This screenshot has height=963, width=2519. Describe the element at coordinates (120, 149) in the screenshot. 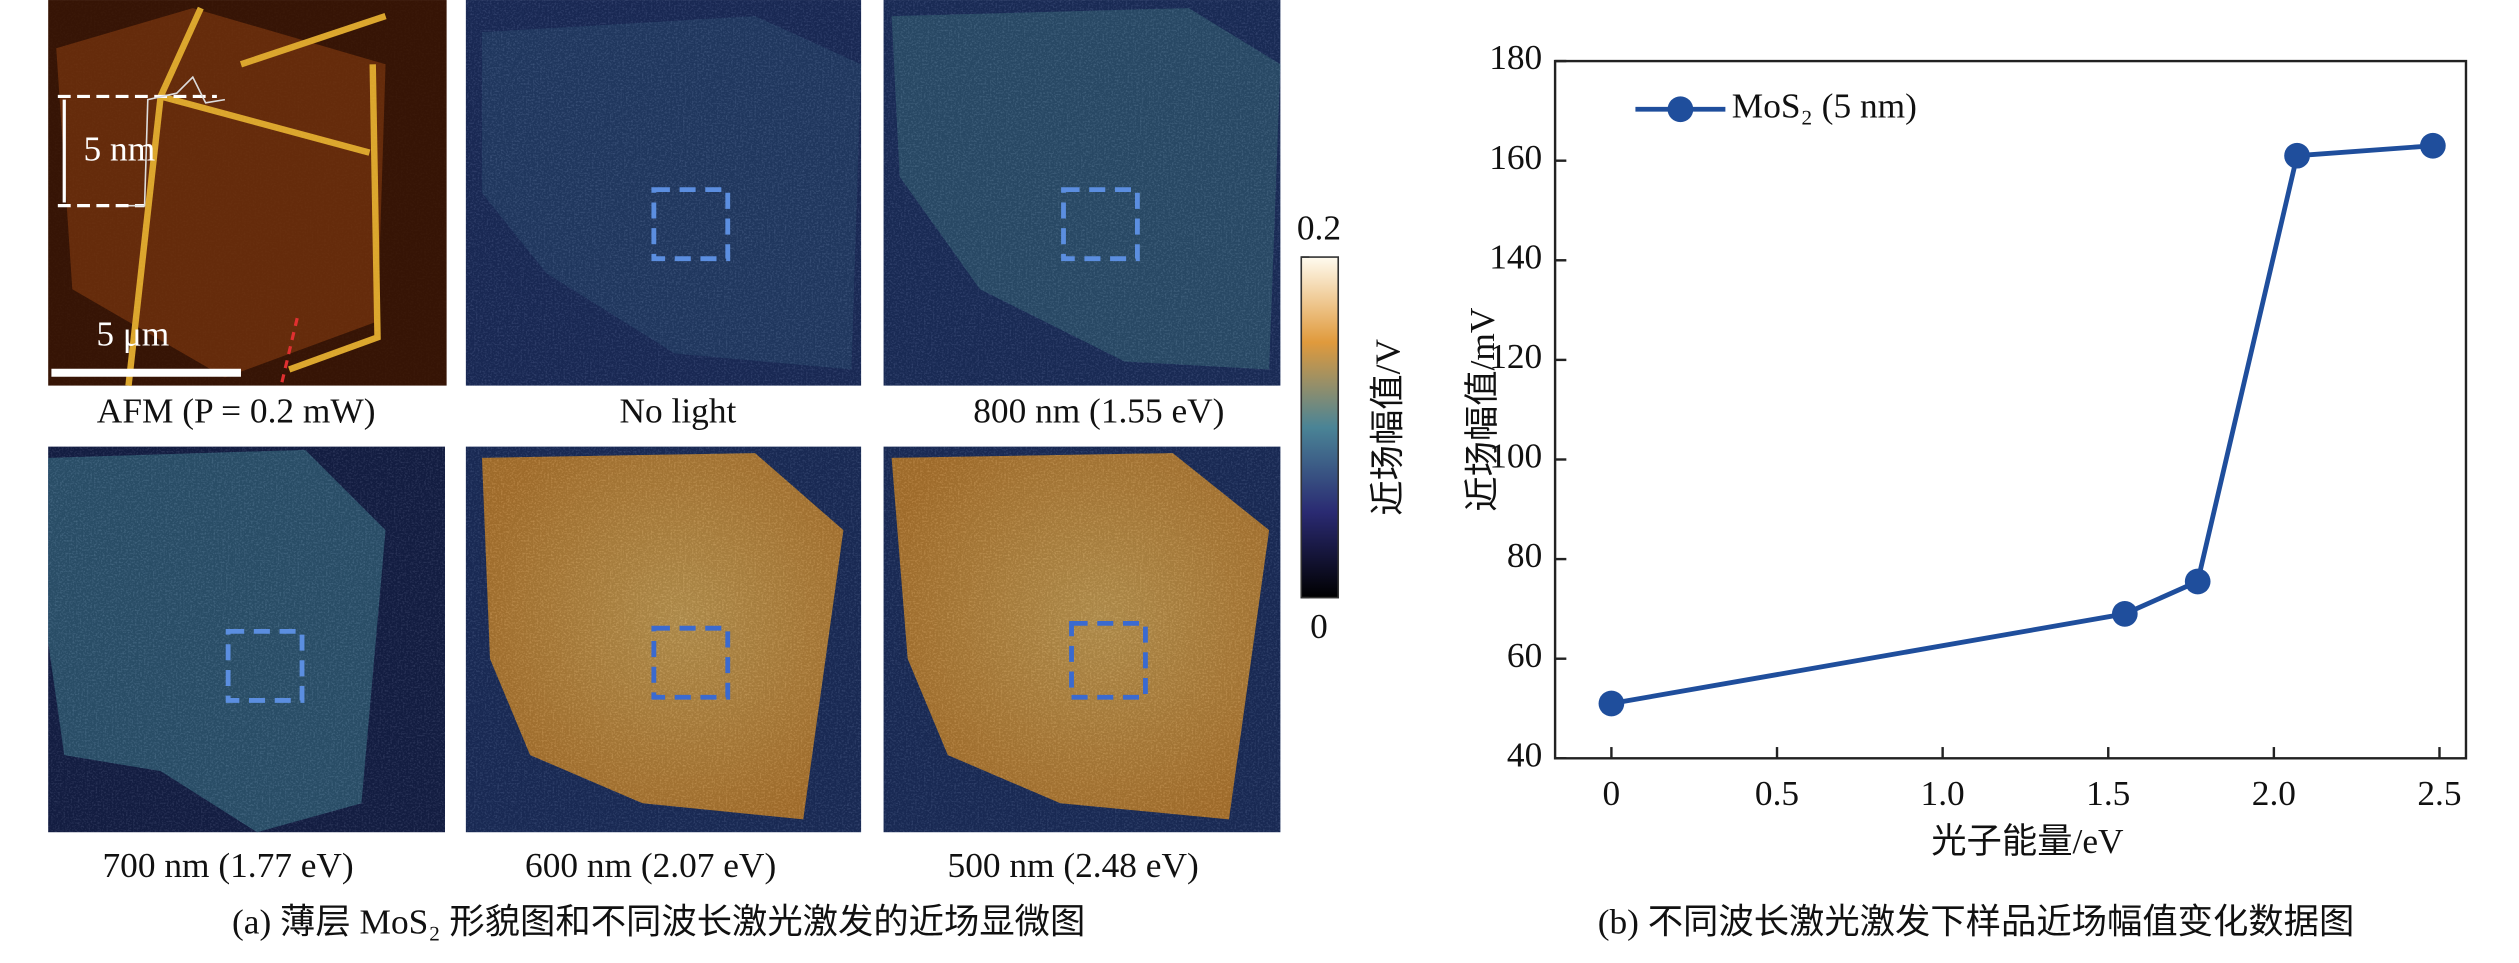

I see `height-label: 5 nm` at that location.